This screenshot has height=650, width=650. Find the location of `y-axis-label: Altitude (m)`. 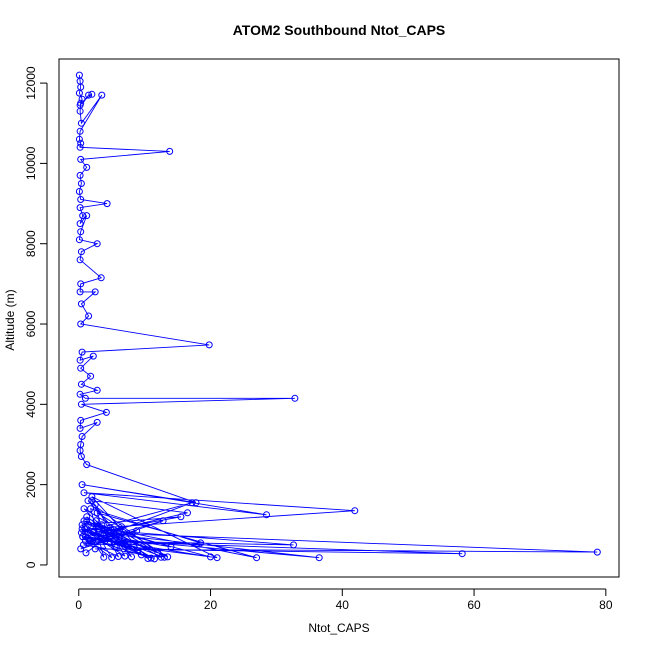

y-axis-label: Altitude (m) is located at coordinates (10, 319).